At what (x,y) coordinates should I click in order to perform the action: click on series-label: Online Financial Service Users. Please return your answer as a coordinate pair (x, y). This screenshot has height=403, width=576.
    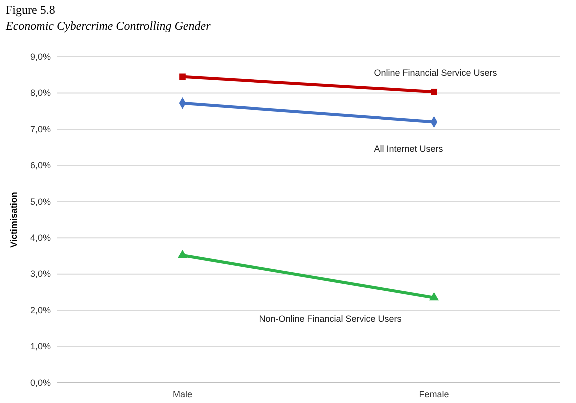
    Looking at the image, I should click on (436, 73).